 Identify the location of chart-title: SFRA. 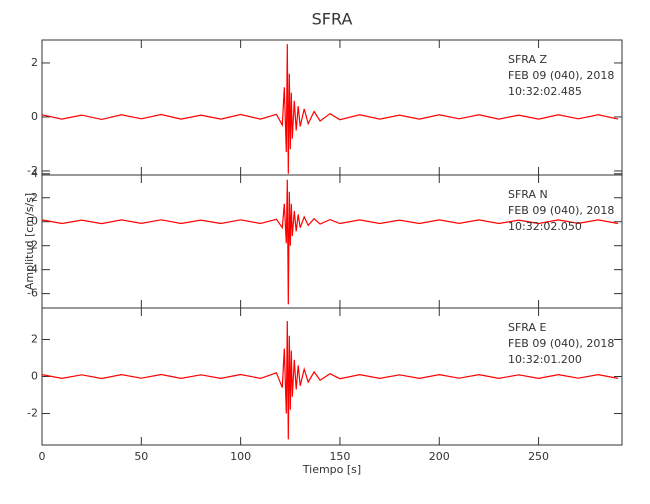
(332, 19).